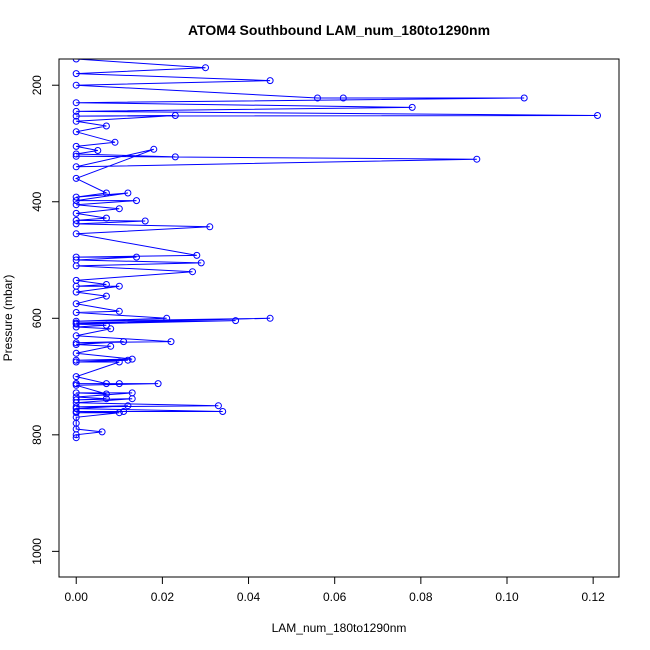  Describe the element at coordinates (593, 597) in the screenshot. I see `x-tick-label: 0.12` at that location.